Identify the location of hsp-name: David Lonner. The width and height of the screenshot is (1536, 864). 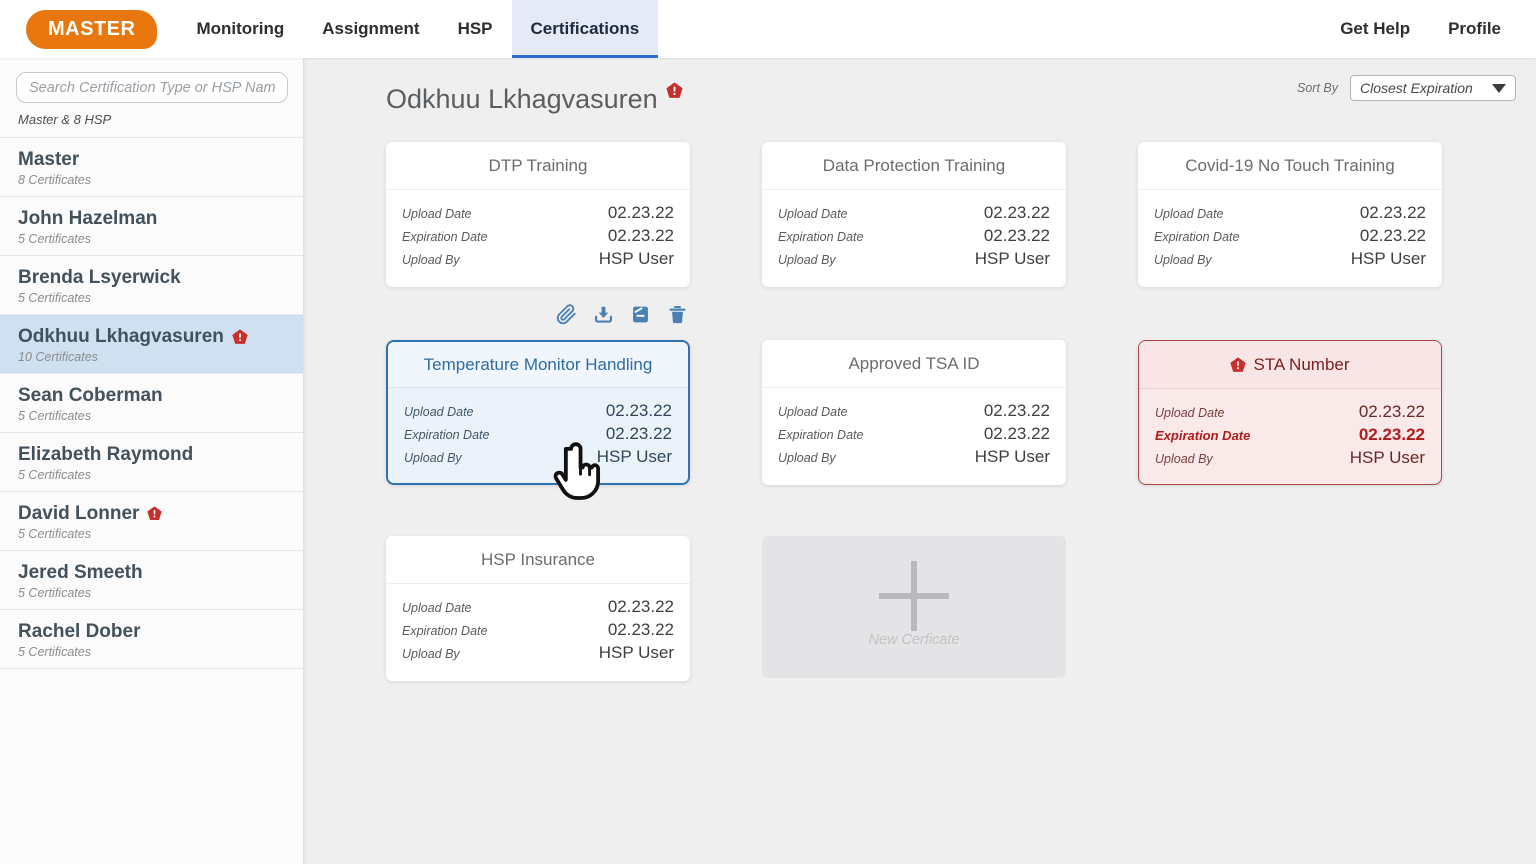
(151, 513).